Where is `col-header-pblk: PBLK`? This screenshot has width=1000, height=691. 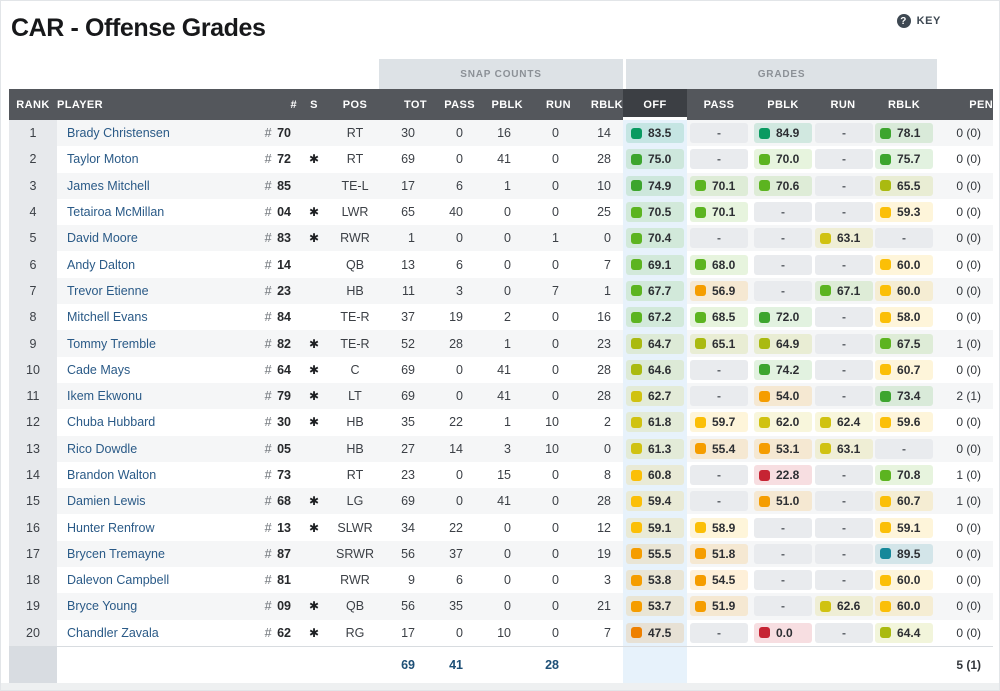 col-header-pblk: PBLK is located at coordinates (499, 104).